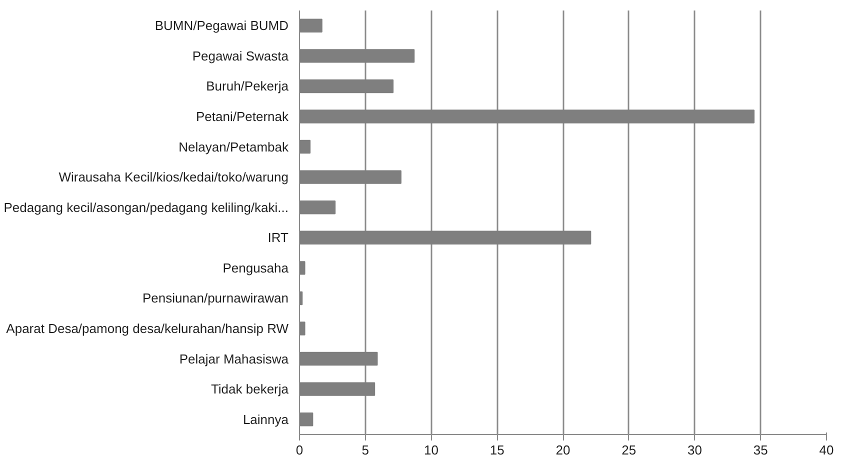  I want to click on x-tick-label: 10, so click(431, 450).